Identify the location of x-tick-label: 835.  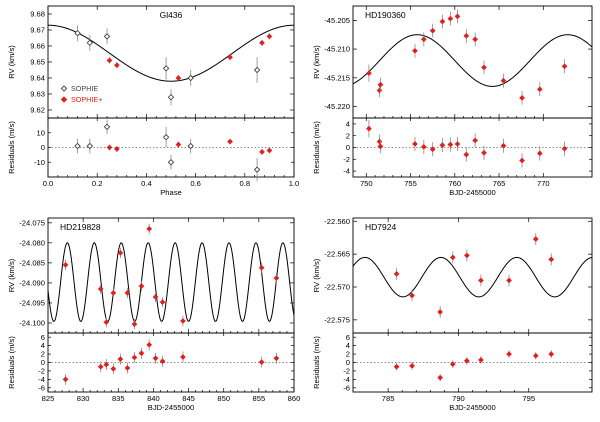
(118, 398).